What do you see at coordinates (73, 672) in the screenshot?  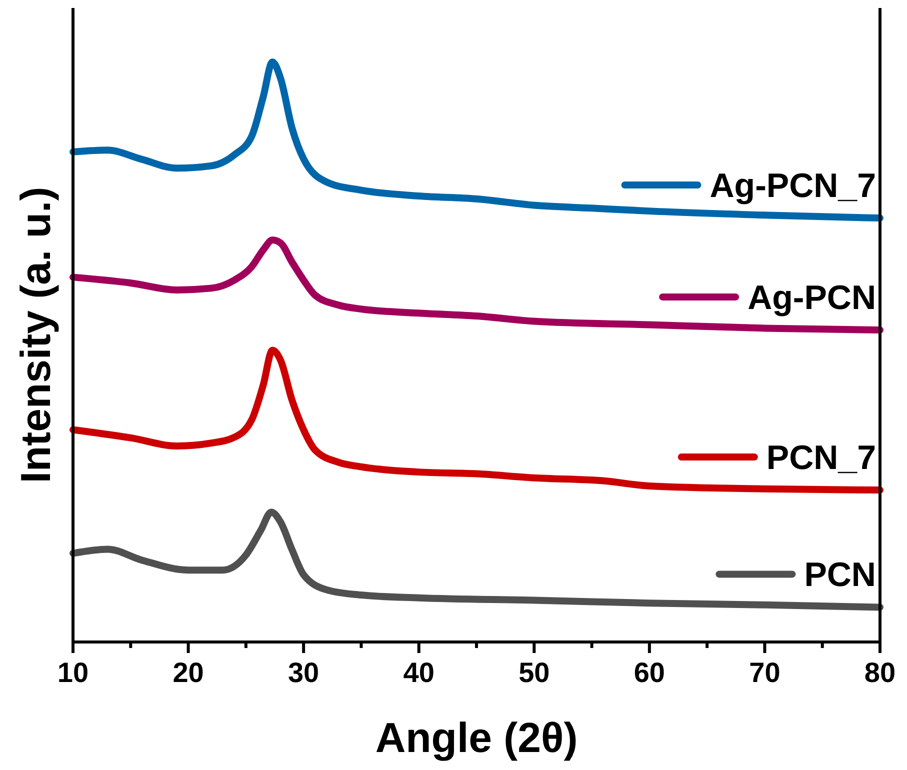 I see `x-tick-label: 10` at bounding box center [73, 672].